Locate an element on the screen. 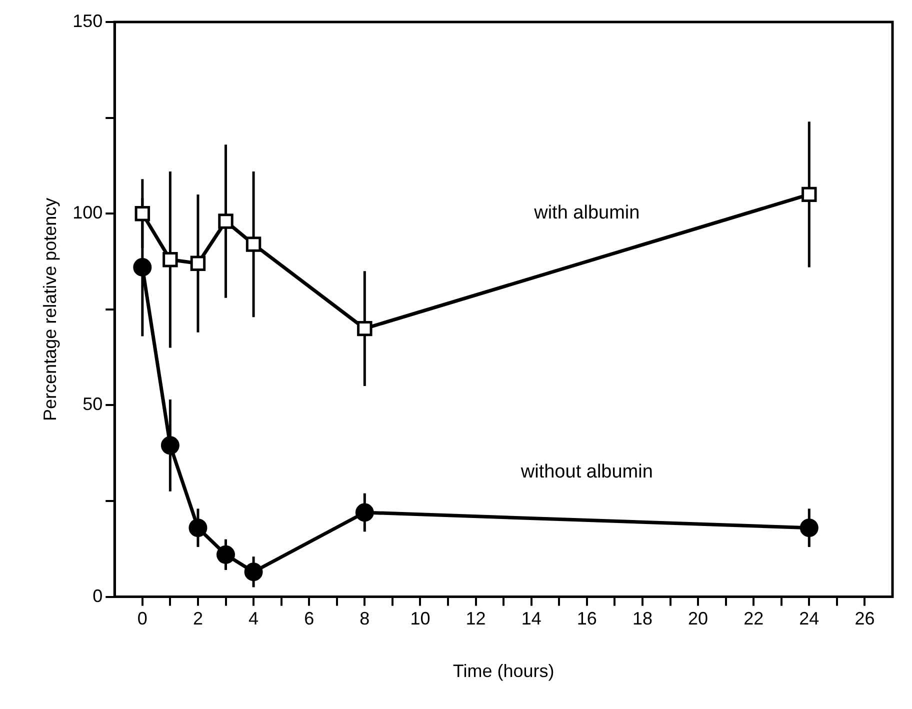 The height and width of the screenshot is (709, 912). x-tick-label: 12 is located at coordinates (476, 618).